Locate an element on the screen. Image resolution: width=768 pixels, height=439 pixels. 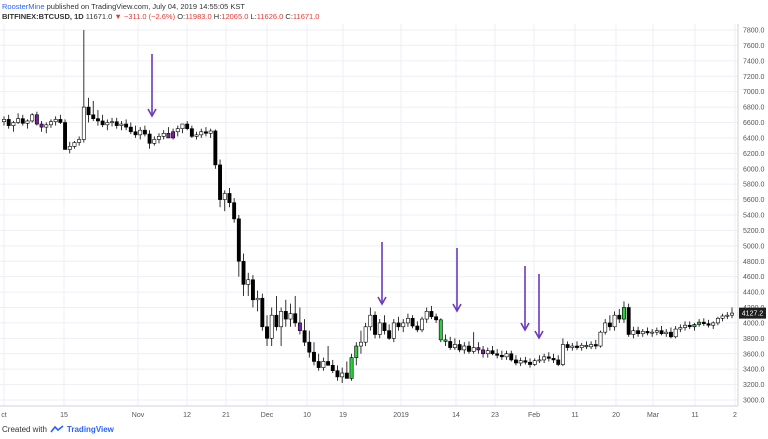
price-tick-label: 7800.0 is located at coordinates (754, 31).